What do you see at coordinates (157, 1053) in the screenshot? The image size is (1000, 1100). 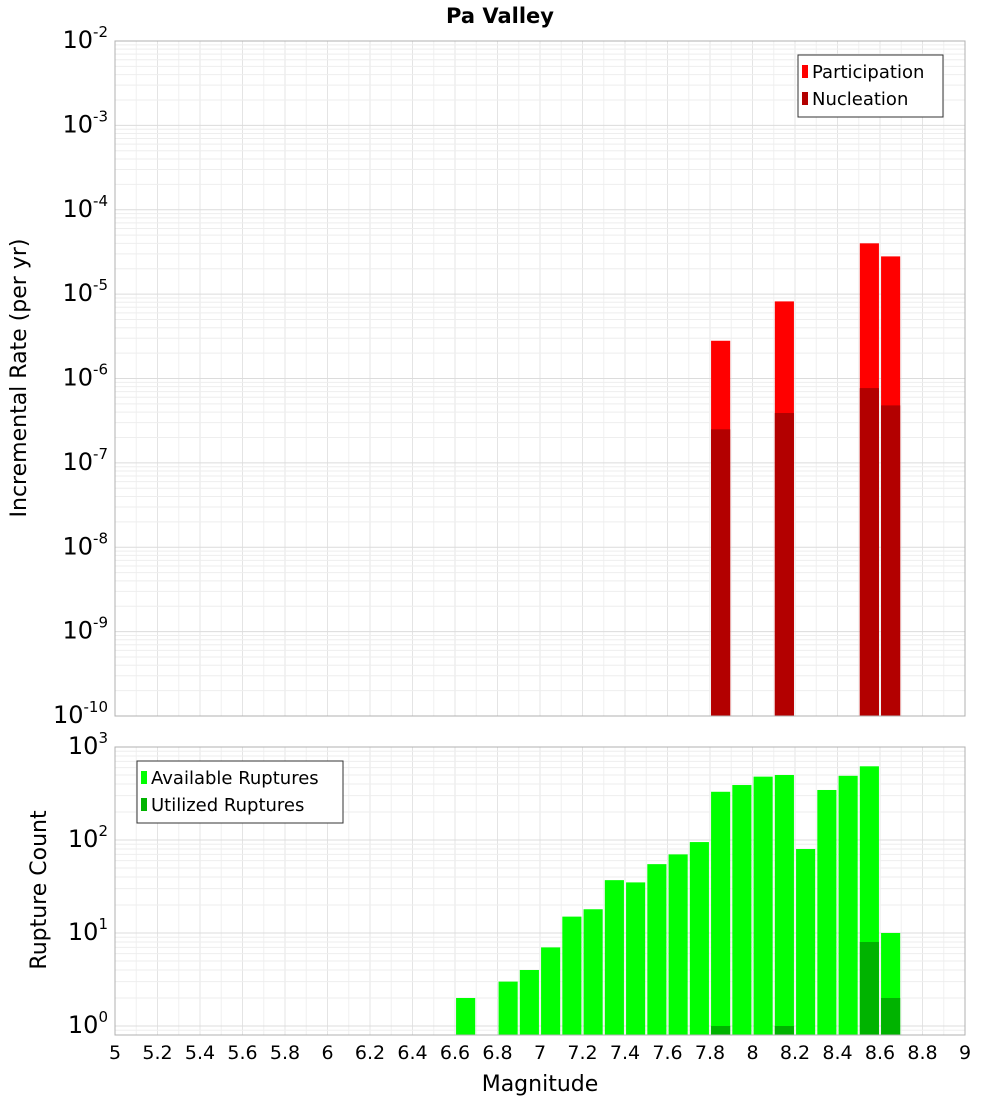 I see `x-tick-label: 5.2` at bounding box center [157, 1053].